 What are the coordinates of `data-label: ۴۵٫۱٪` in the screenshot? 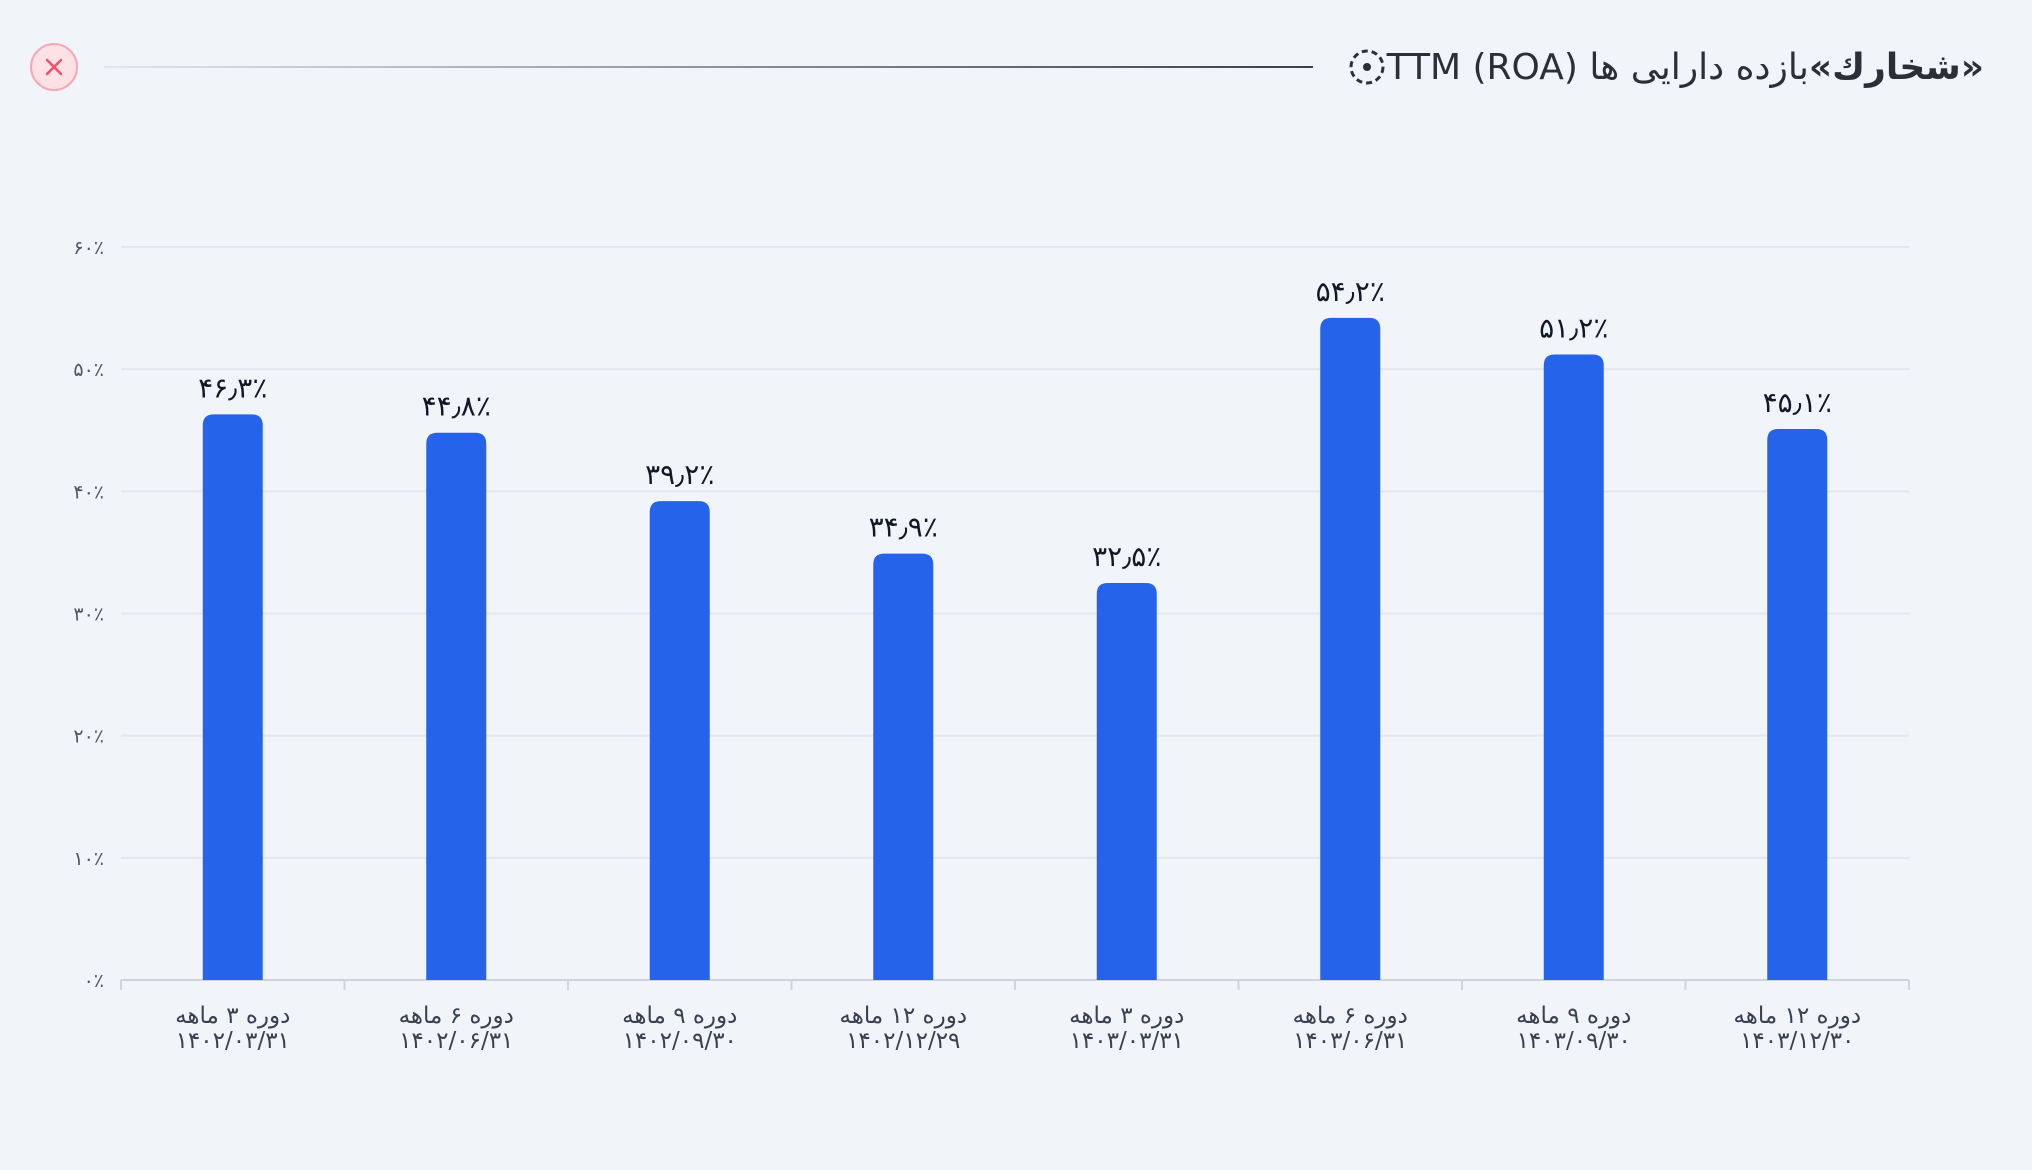 It's located at (1797, 402).